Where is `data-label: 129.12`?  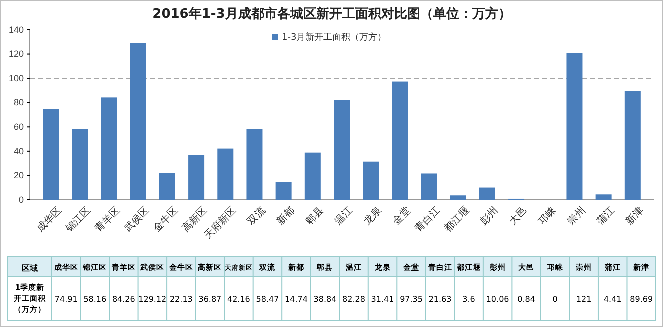 data-label: 129.12 is located at coordinates (152, 299).